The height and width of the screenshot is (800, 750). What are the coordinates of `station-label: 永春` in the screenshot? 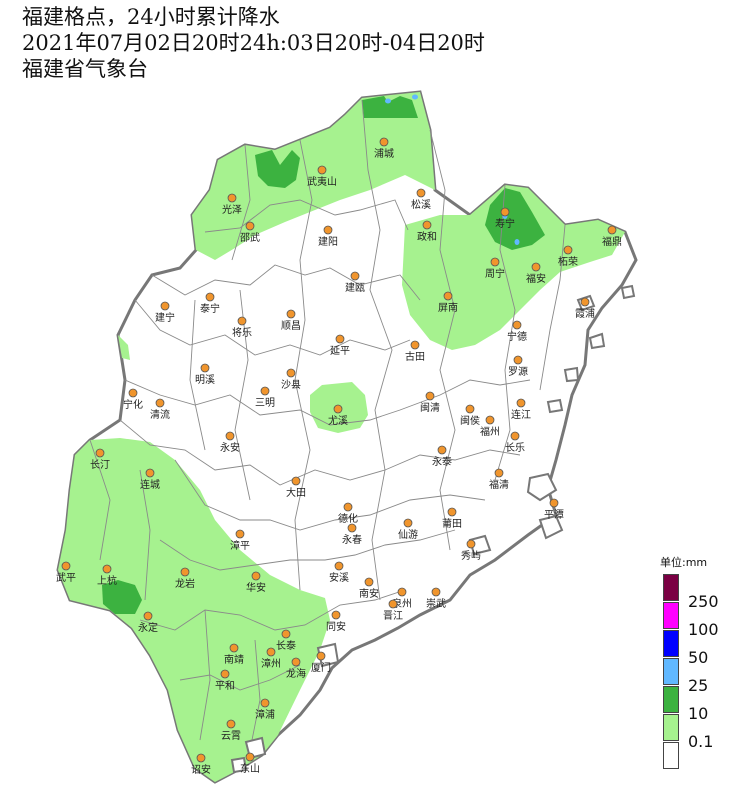 It's located at (352, 539).